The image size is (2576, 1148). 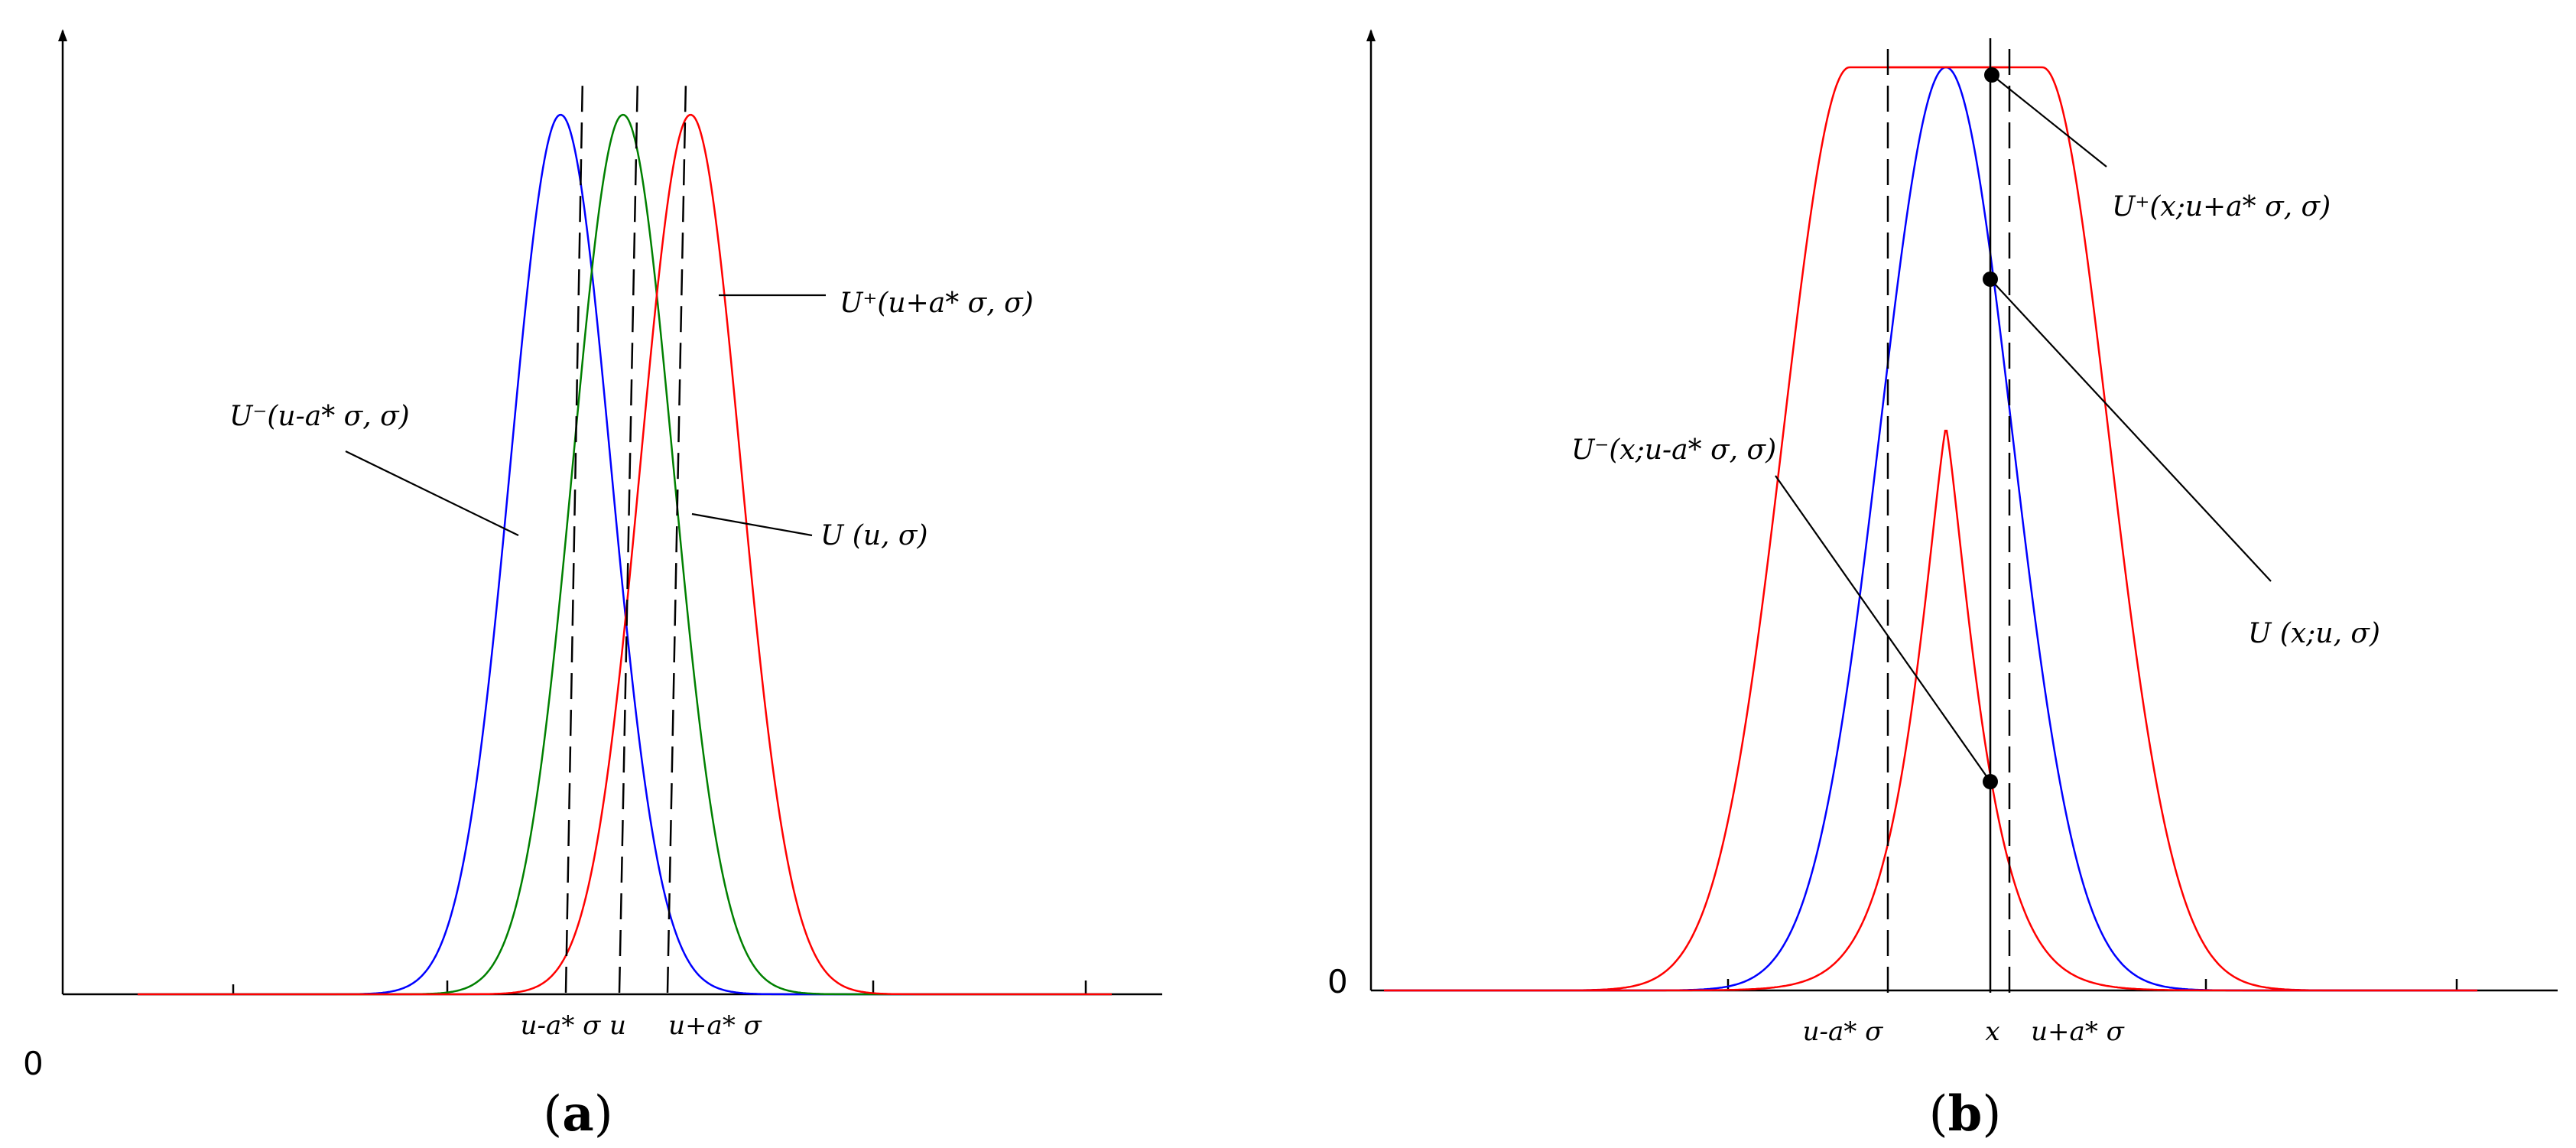 I want to click on panel-a-guide-center, so click(x=628, y=535).